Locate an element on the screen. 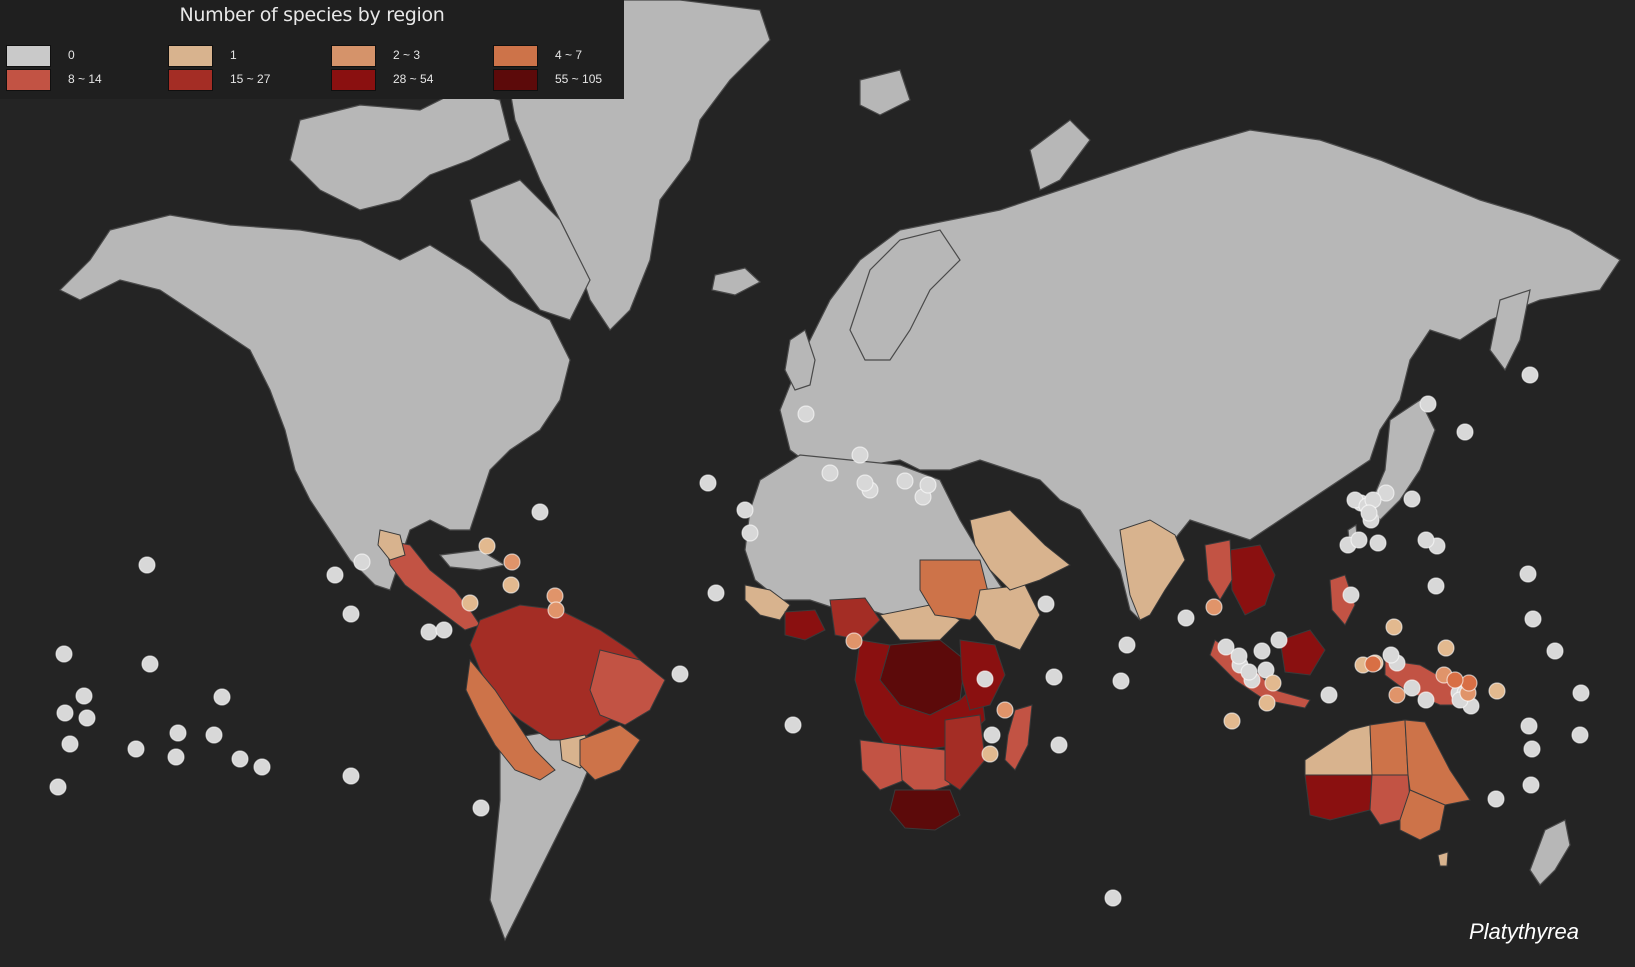 Image resolution: width=1635 pixels, height=967 pixels. region-mexico-south is located at coordinates (391, 545).